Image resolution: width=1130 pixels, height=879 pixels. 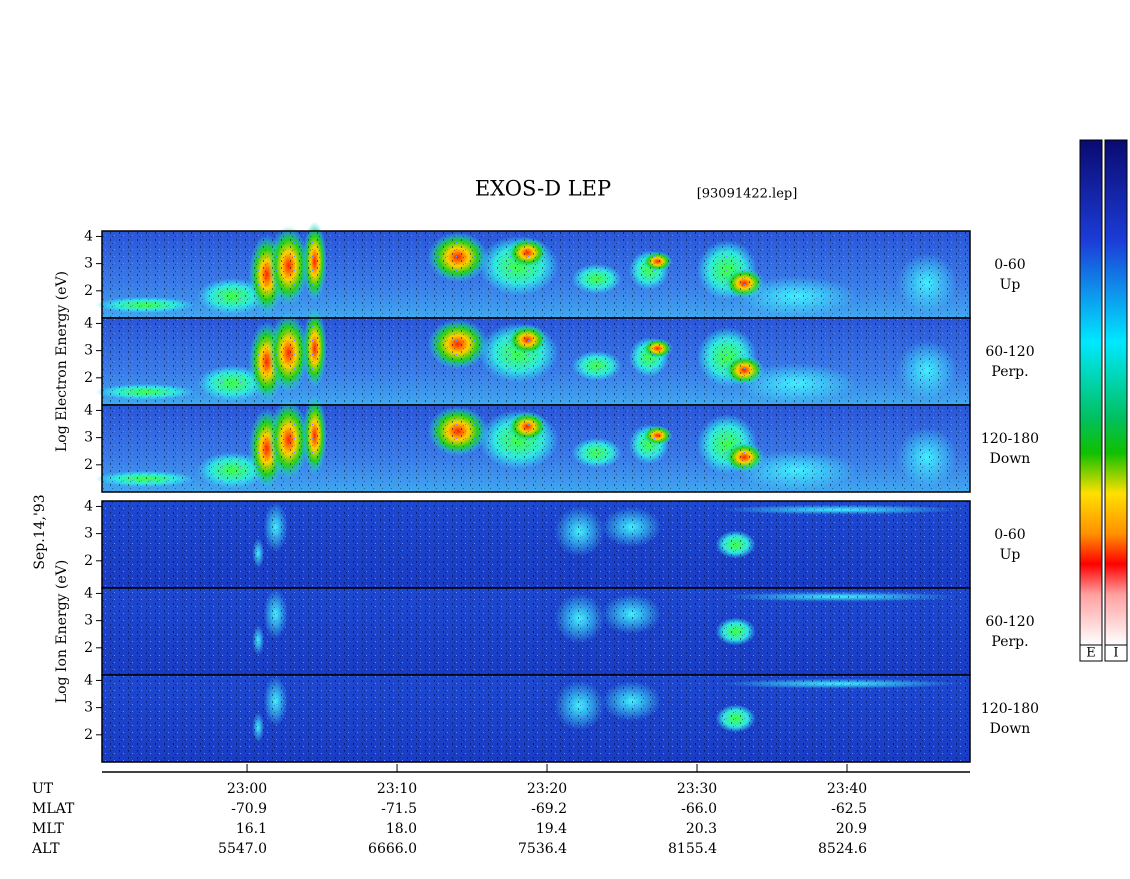 I want to click on ephemeris-value: 7536.4, so click(x=542, y=849).